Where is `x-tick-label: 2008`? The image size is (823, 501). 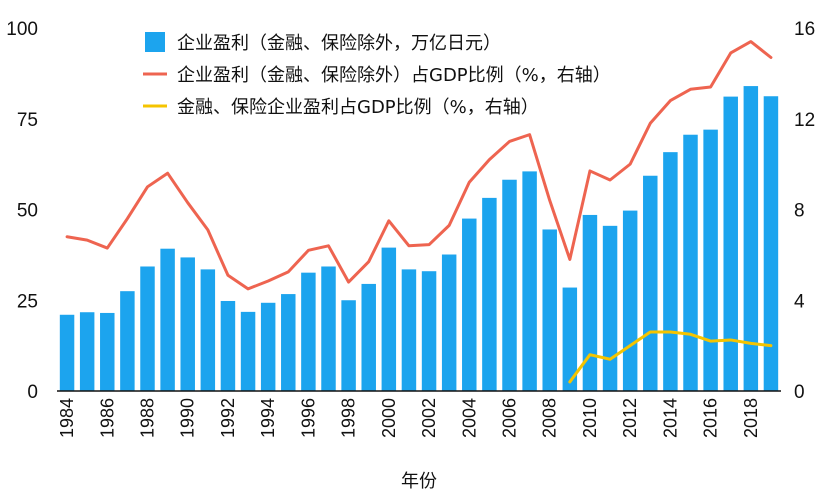 x-tick-label: 2008 is located at coordinates (550, 418).